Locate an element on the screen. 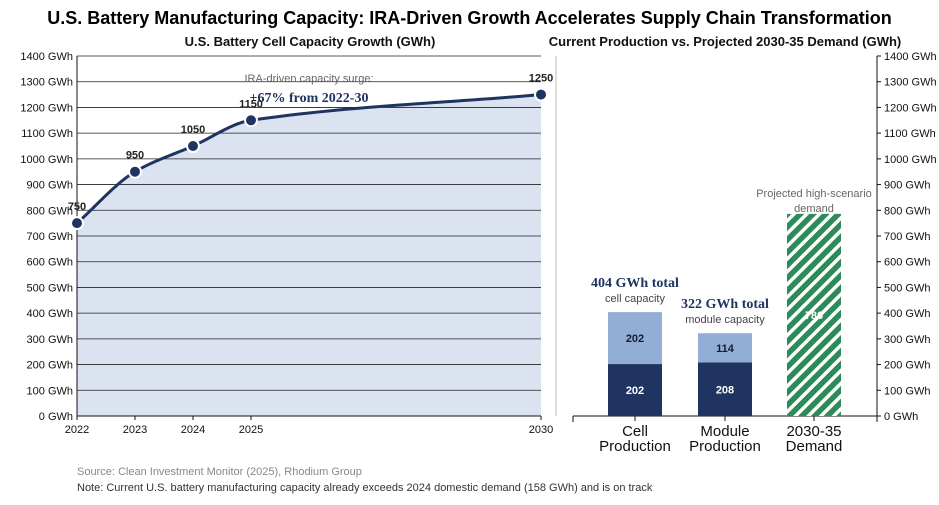  y-tick-label: 400 GWh is located at coordinates (50, 314).